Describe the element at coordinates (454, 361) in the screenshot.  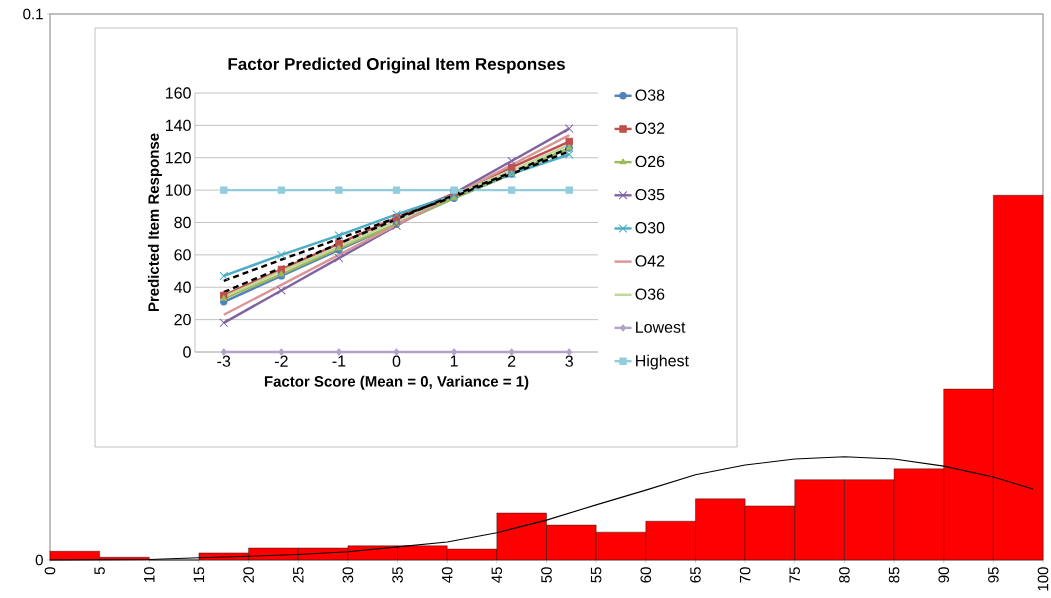
I see `x-tick-label: 1` at that location.